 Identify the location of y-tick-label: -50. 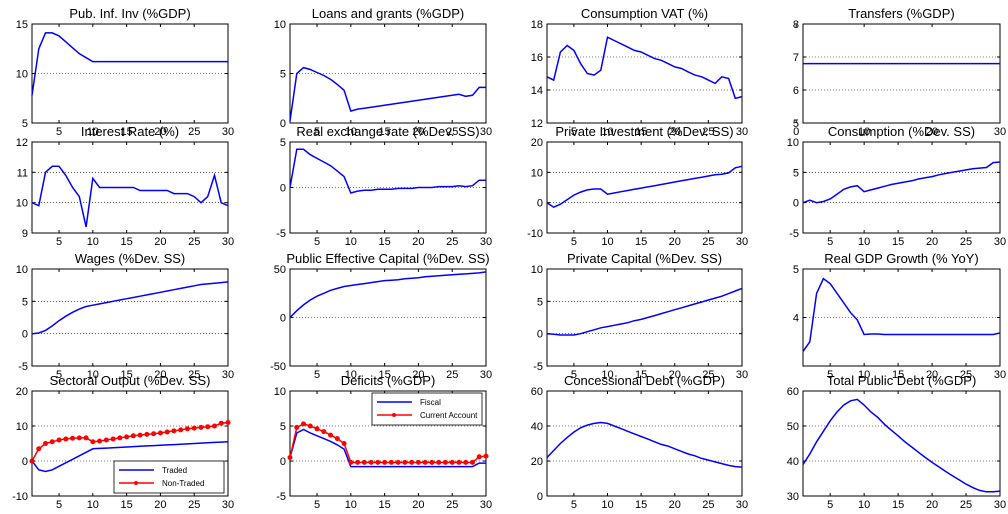
(278, 367).